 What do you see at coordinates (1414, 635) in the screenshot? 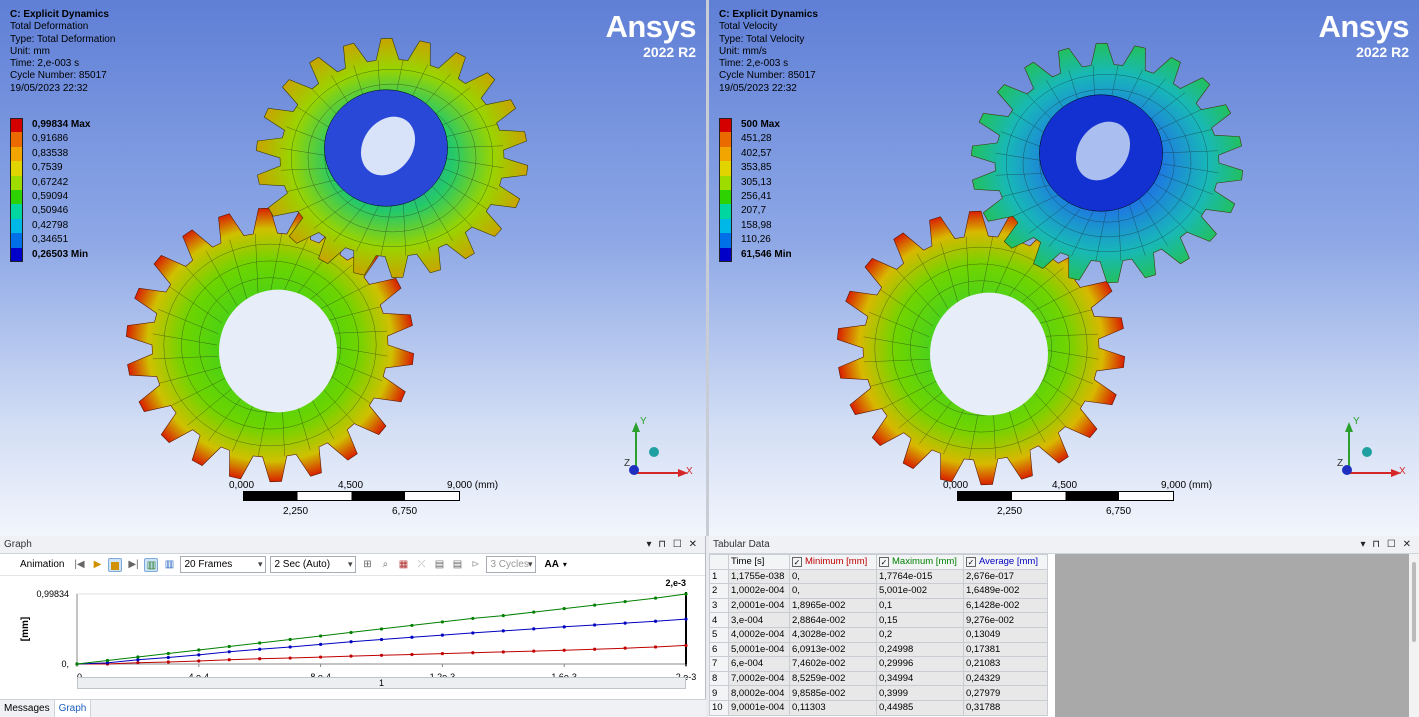
I see `vertical-scrollbar` at bounding box center [1414, 635].